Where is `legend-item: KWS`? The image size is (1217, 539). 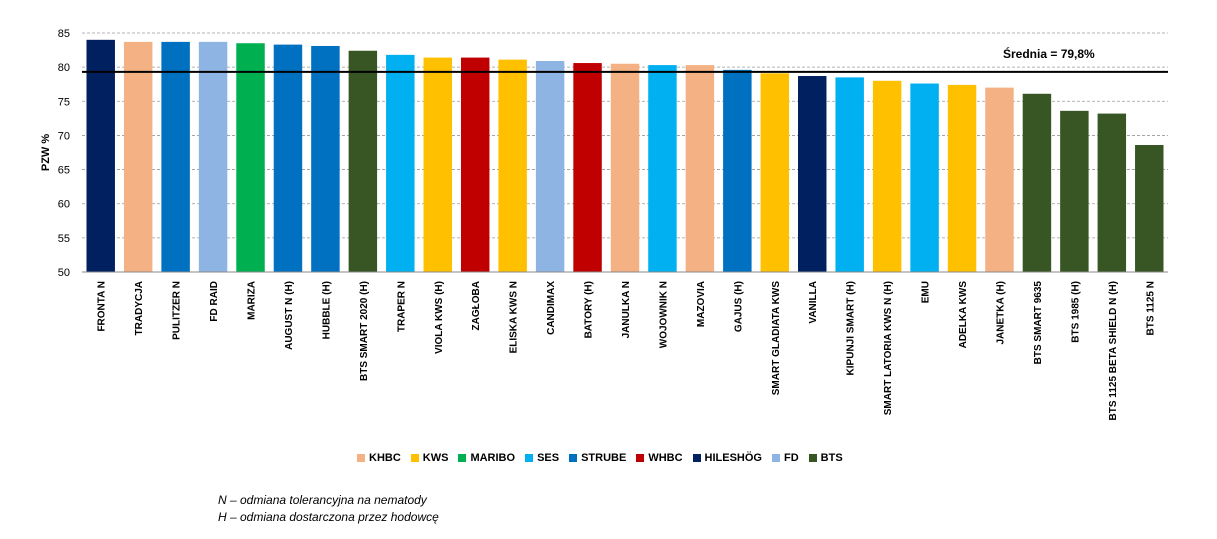 legend-item: KWS is located at coordinates (429, 458).